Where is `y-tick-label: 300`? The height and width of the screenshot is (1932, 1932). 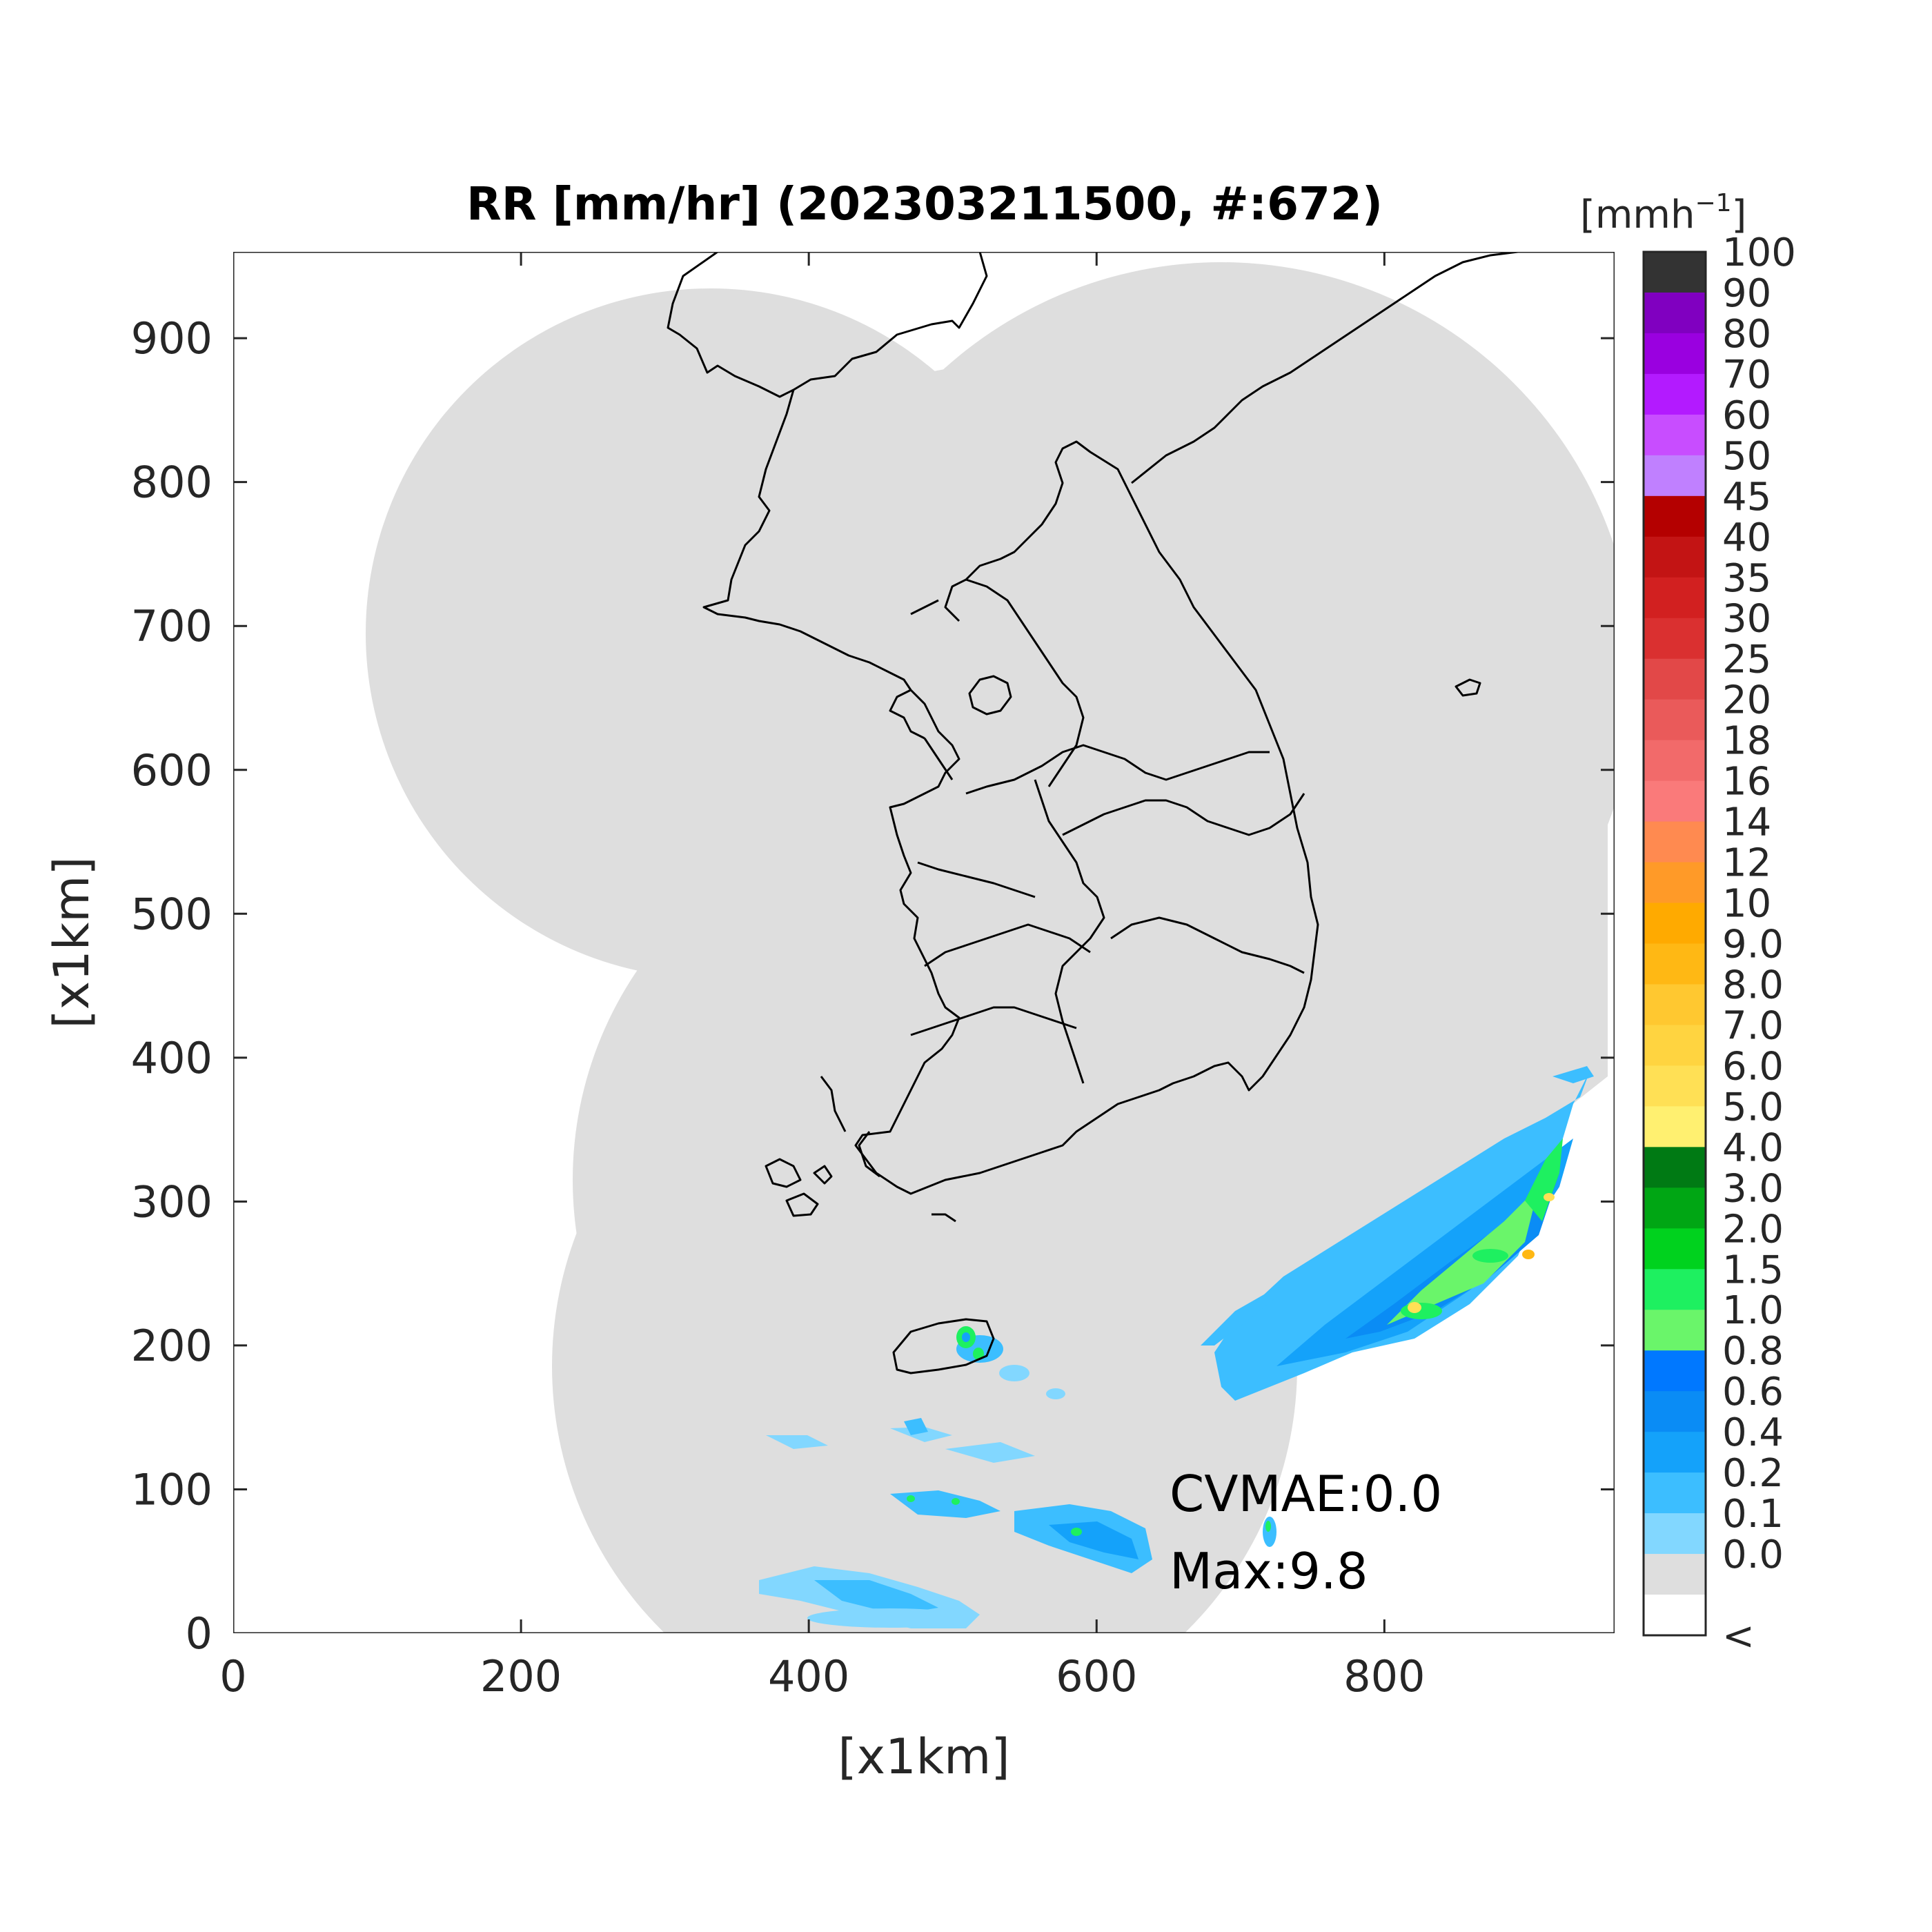 y-tick-label: 300 is located at coordinates (172, 1201).